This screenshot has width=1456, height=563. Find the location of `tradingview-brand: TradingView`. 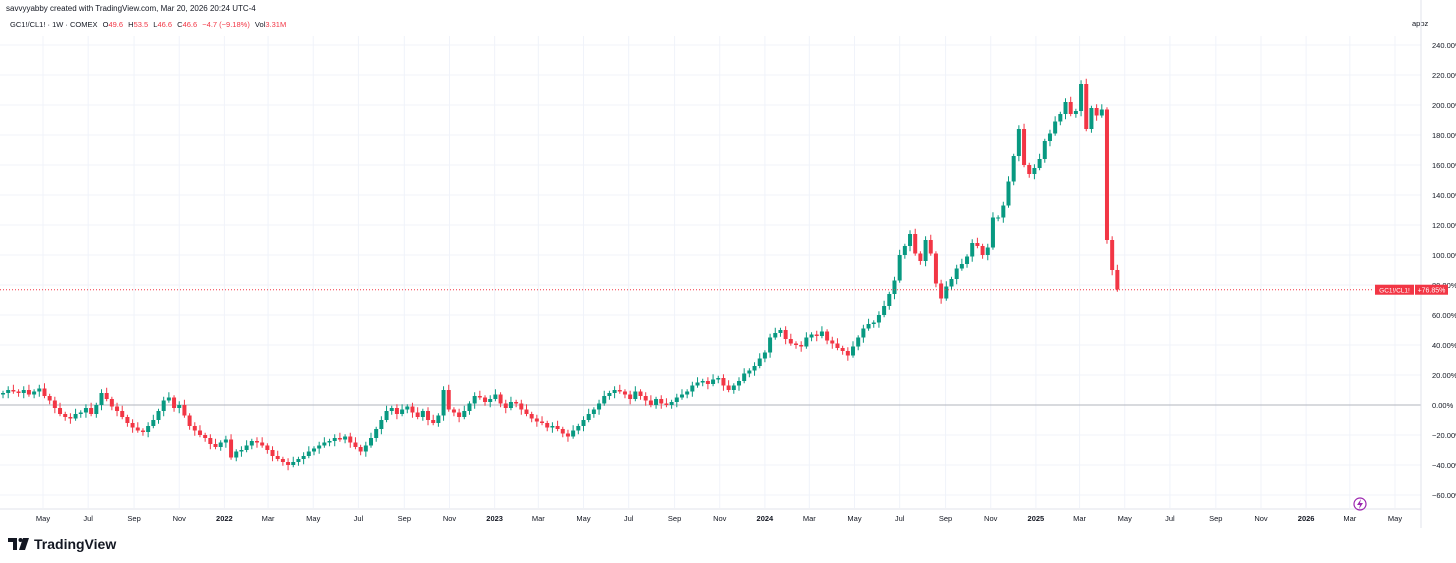

tradingview-brand: TradingView is located at coordinates (62, 544).